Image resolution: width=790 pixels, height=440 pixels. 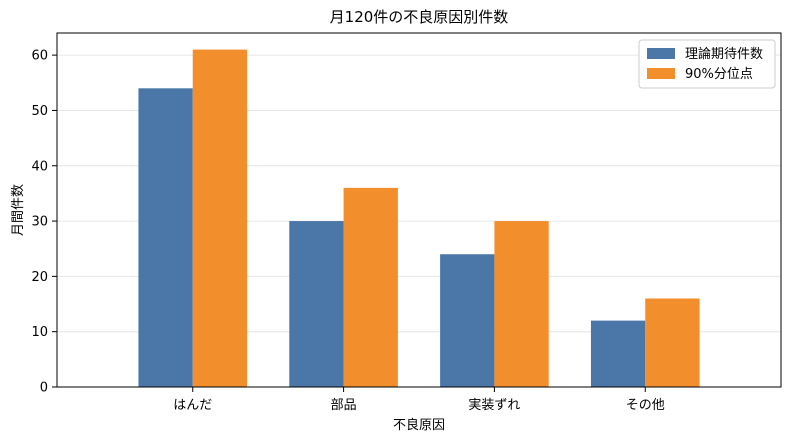 I want to click on x-axis-ticks: はんだ 部品 実装ずれ その他, so click(x=419, y=400).